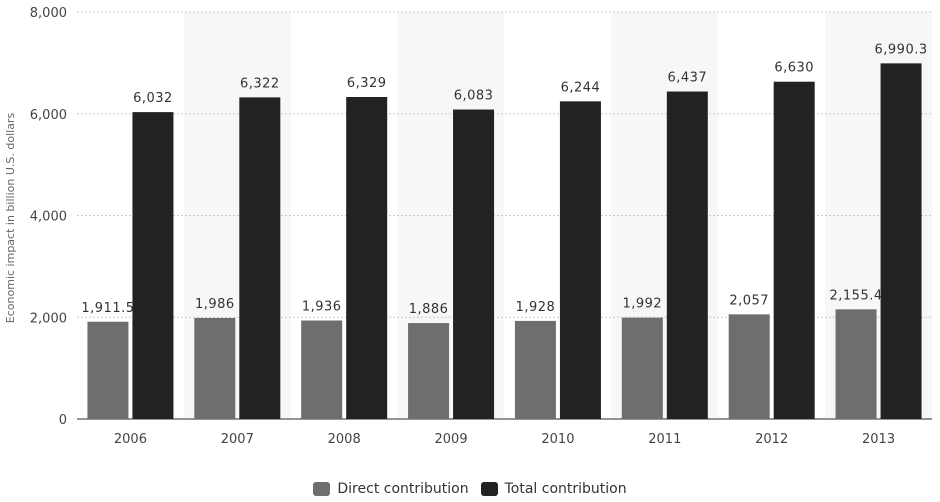 This screenshot has height=502, width=940. Describe the element at coordinates (322, 307) in the screenshot. I see `value-label: 1,936` at that location.